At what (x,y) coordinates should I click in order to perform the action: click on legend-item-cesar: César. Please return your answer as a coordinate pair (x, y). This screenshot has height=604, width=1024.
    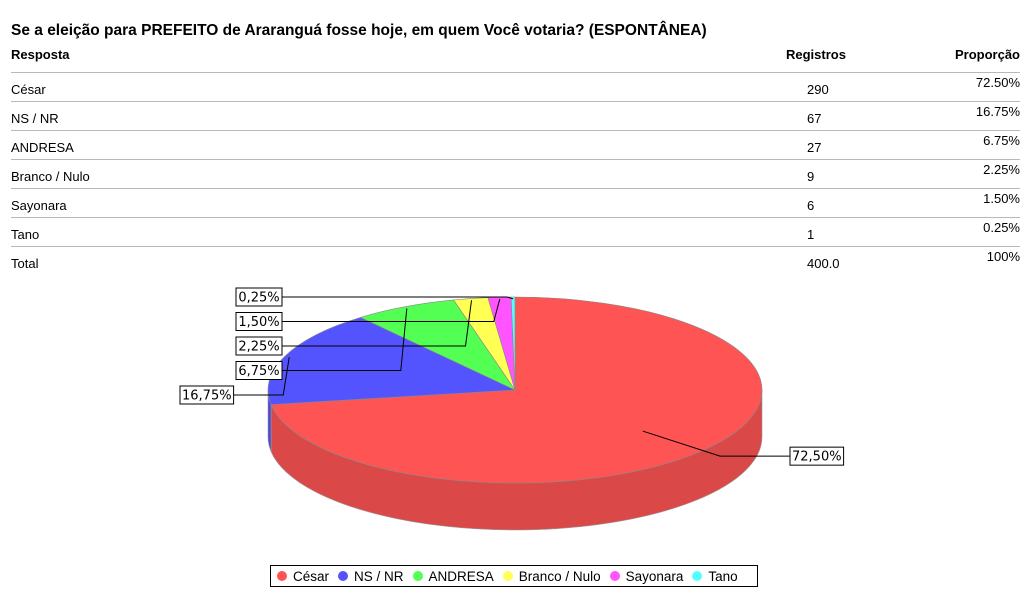
    Looking at the image, I should click on (303, 576).